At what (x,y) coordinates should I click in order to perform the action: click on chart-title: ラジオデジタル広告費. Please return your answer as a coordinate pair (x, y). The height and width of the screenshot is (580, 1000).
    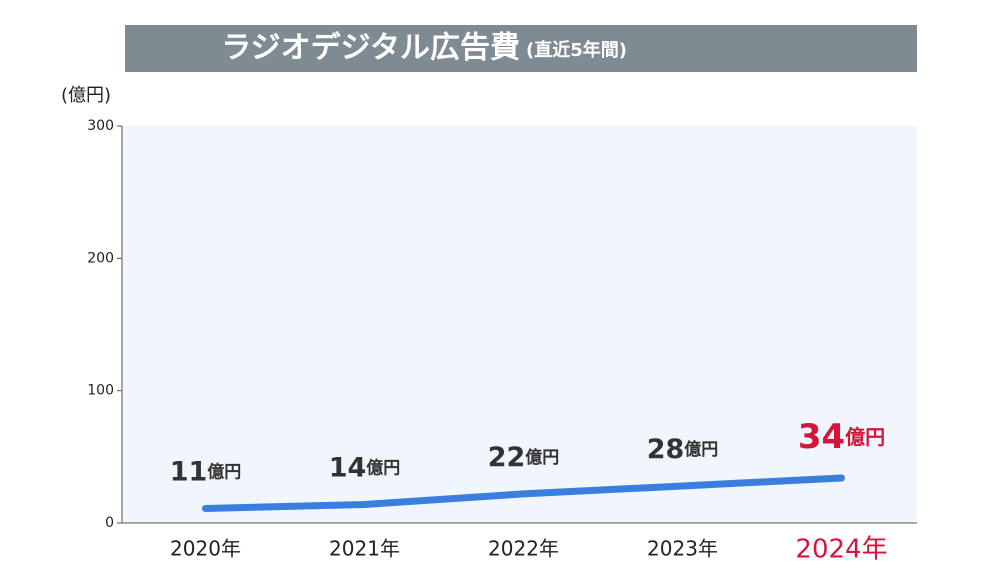
    Looking at the image, I should click on (370, 48).